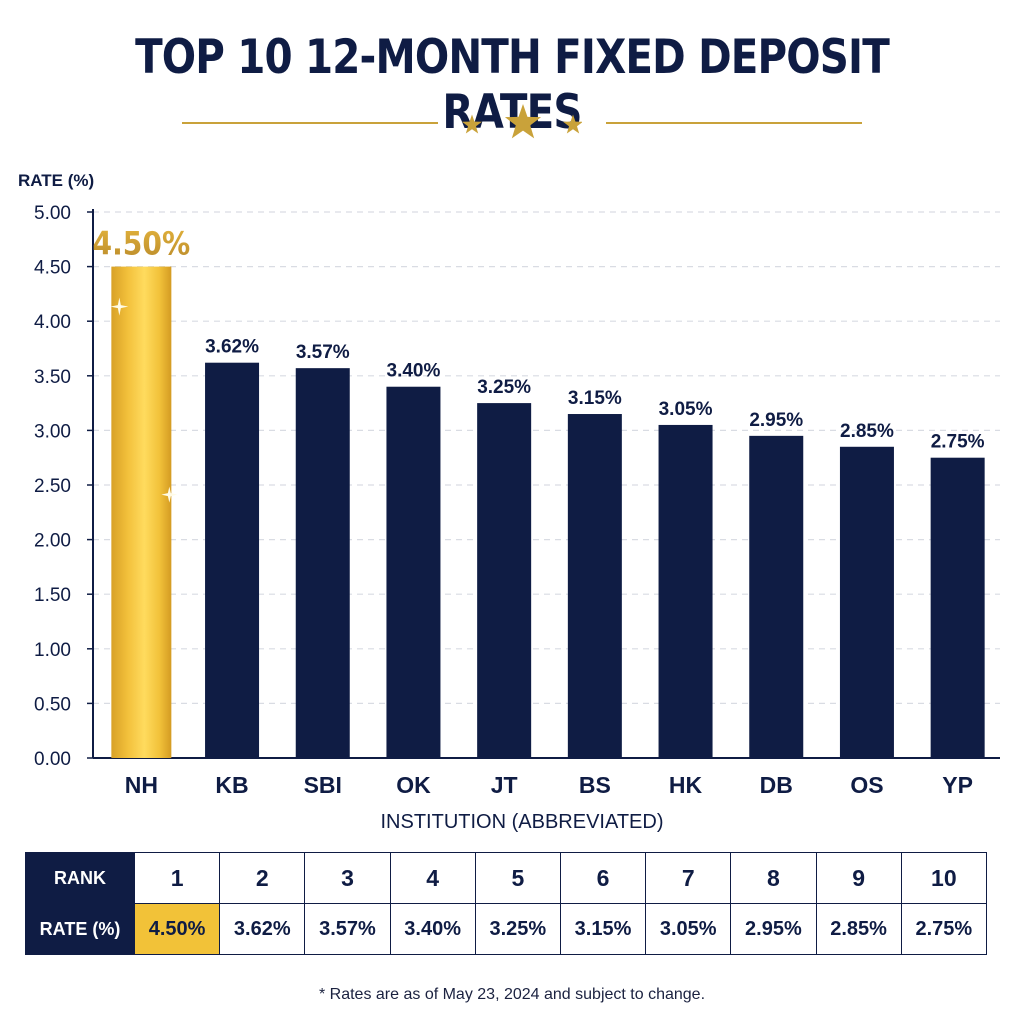  I want to click on data-label: 2.95%, so click(776, 420).